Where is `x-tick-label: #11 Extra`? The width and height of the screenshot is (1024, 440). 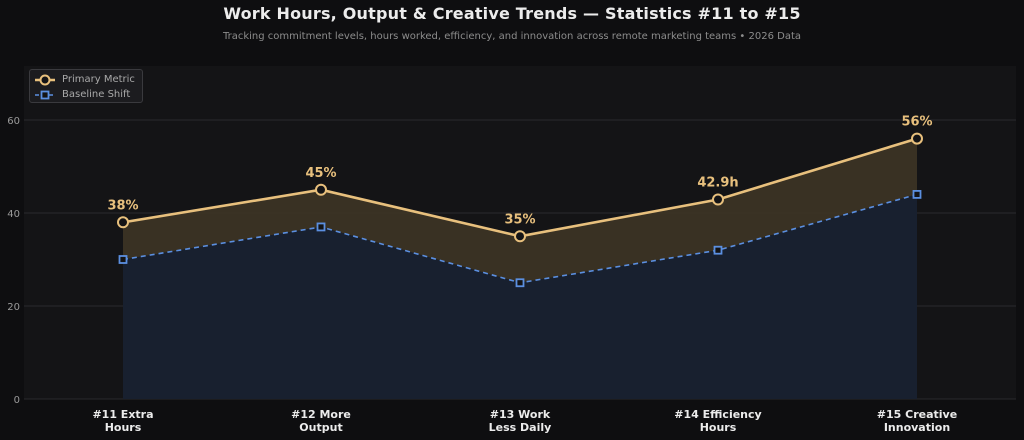 x-tick-label: #11 Extra is located at coordinates (122, 414).